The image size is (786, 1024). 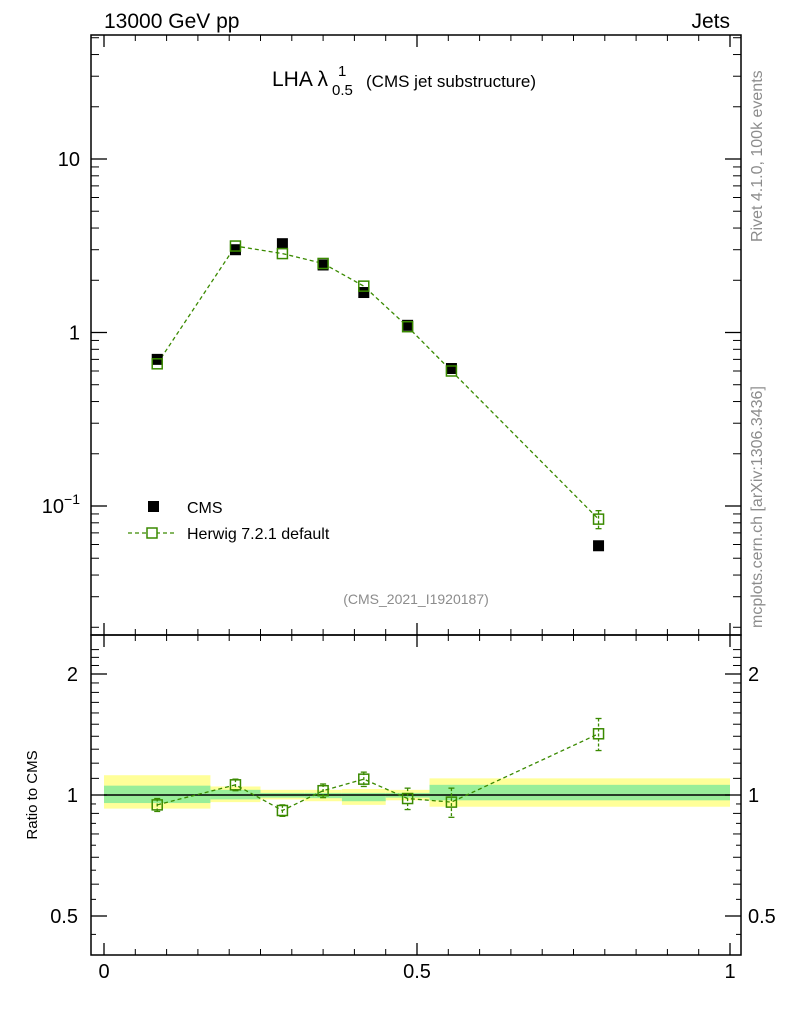 I want to click on title-superscript: 1, so click(x=342, y=71).